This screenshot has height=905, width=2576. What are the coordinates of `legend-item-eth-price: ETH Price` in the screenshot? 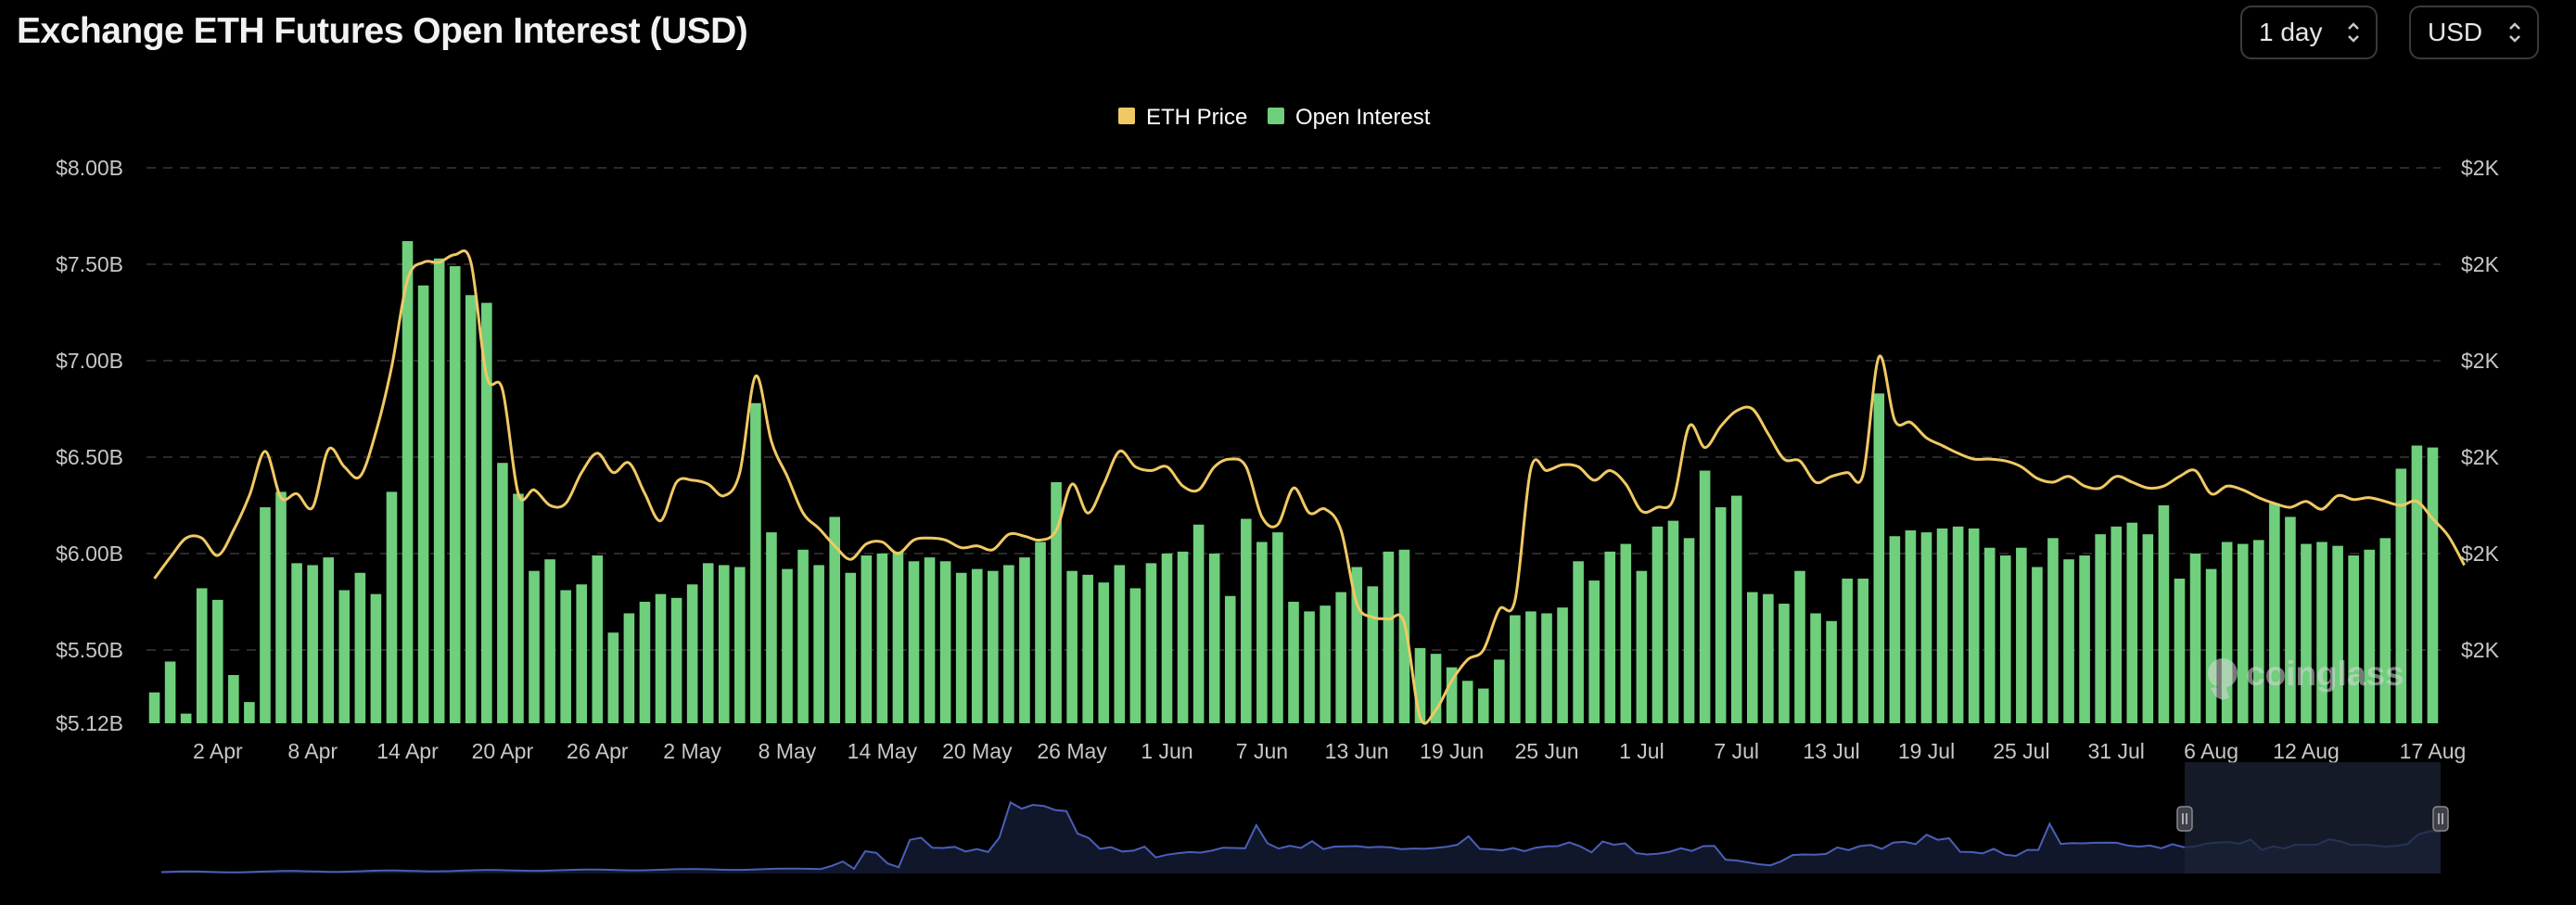 It's located at (1183, 117).